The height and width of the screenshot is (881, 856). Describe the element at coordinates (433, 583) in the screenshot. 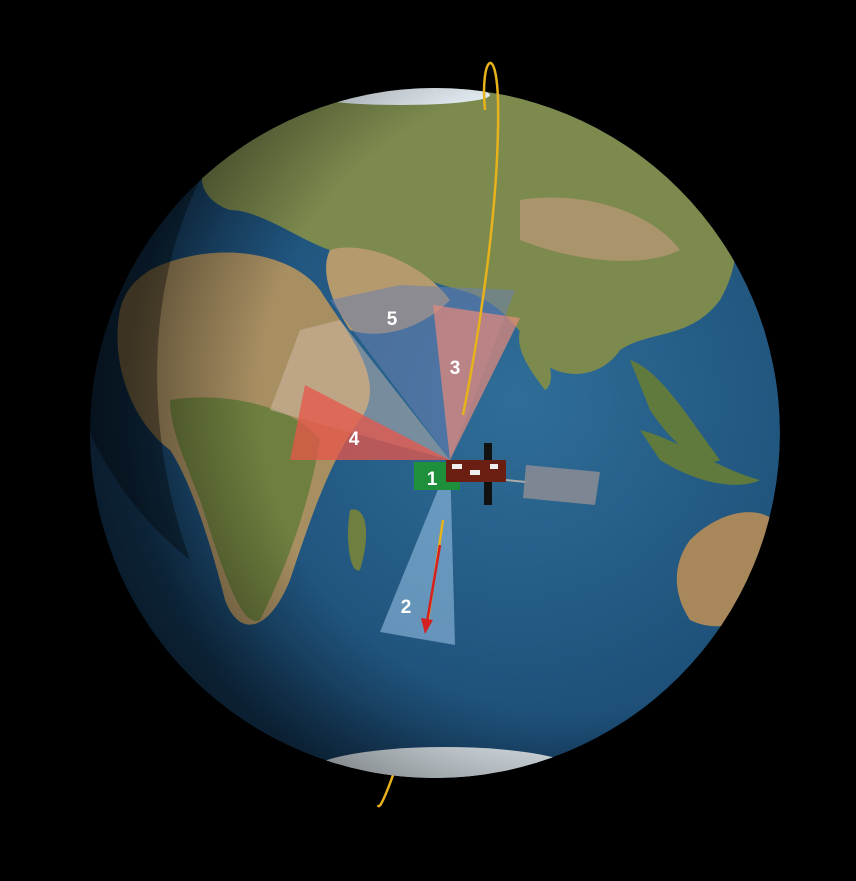

I see `velocity-arrow` at that location.